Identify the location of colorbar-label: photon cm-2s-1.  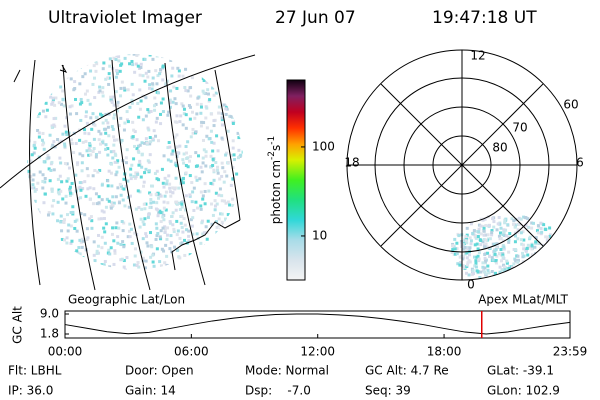
(275, 180).